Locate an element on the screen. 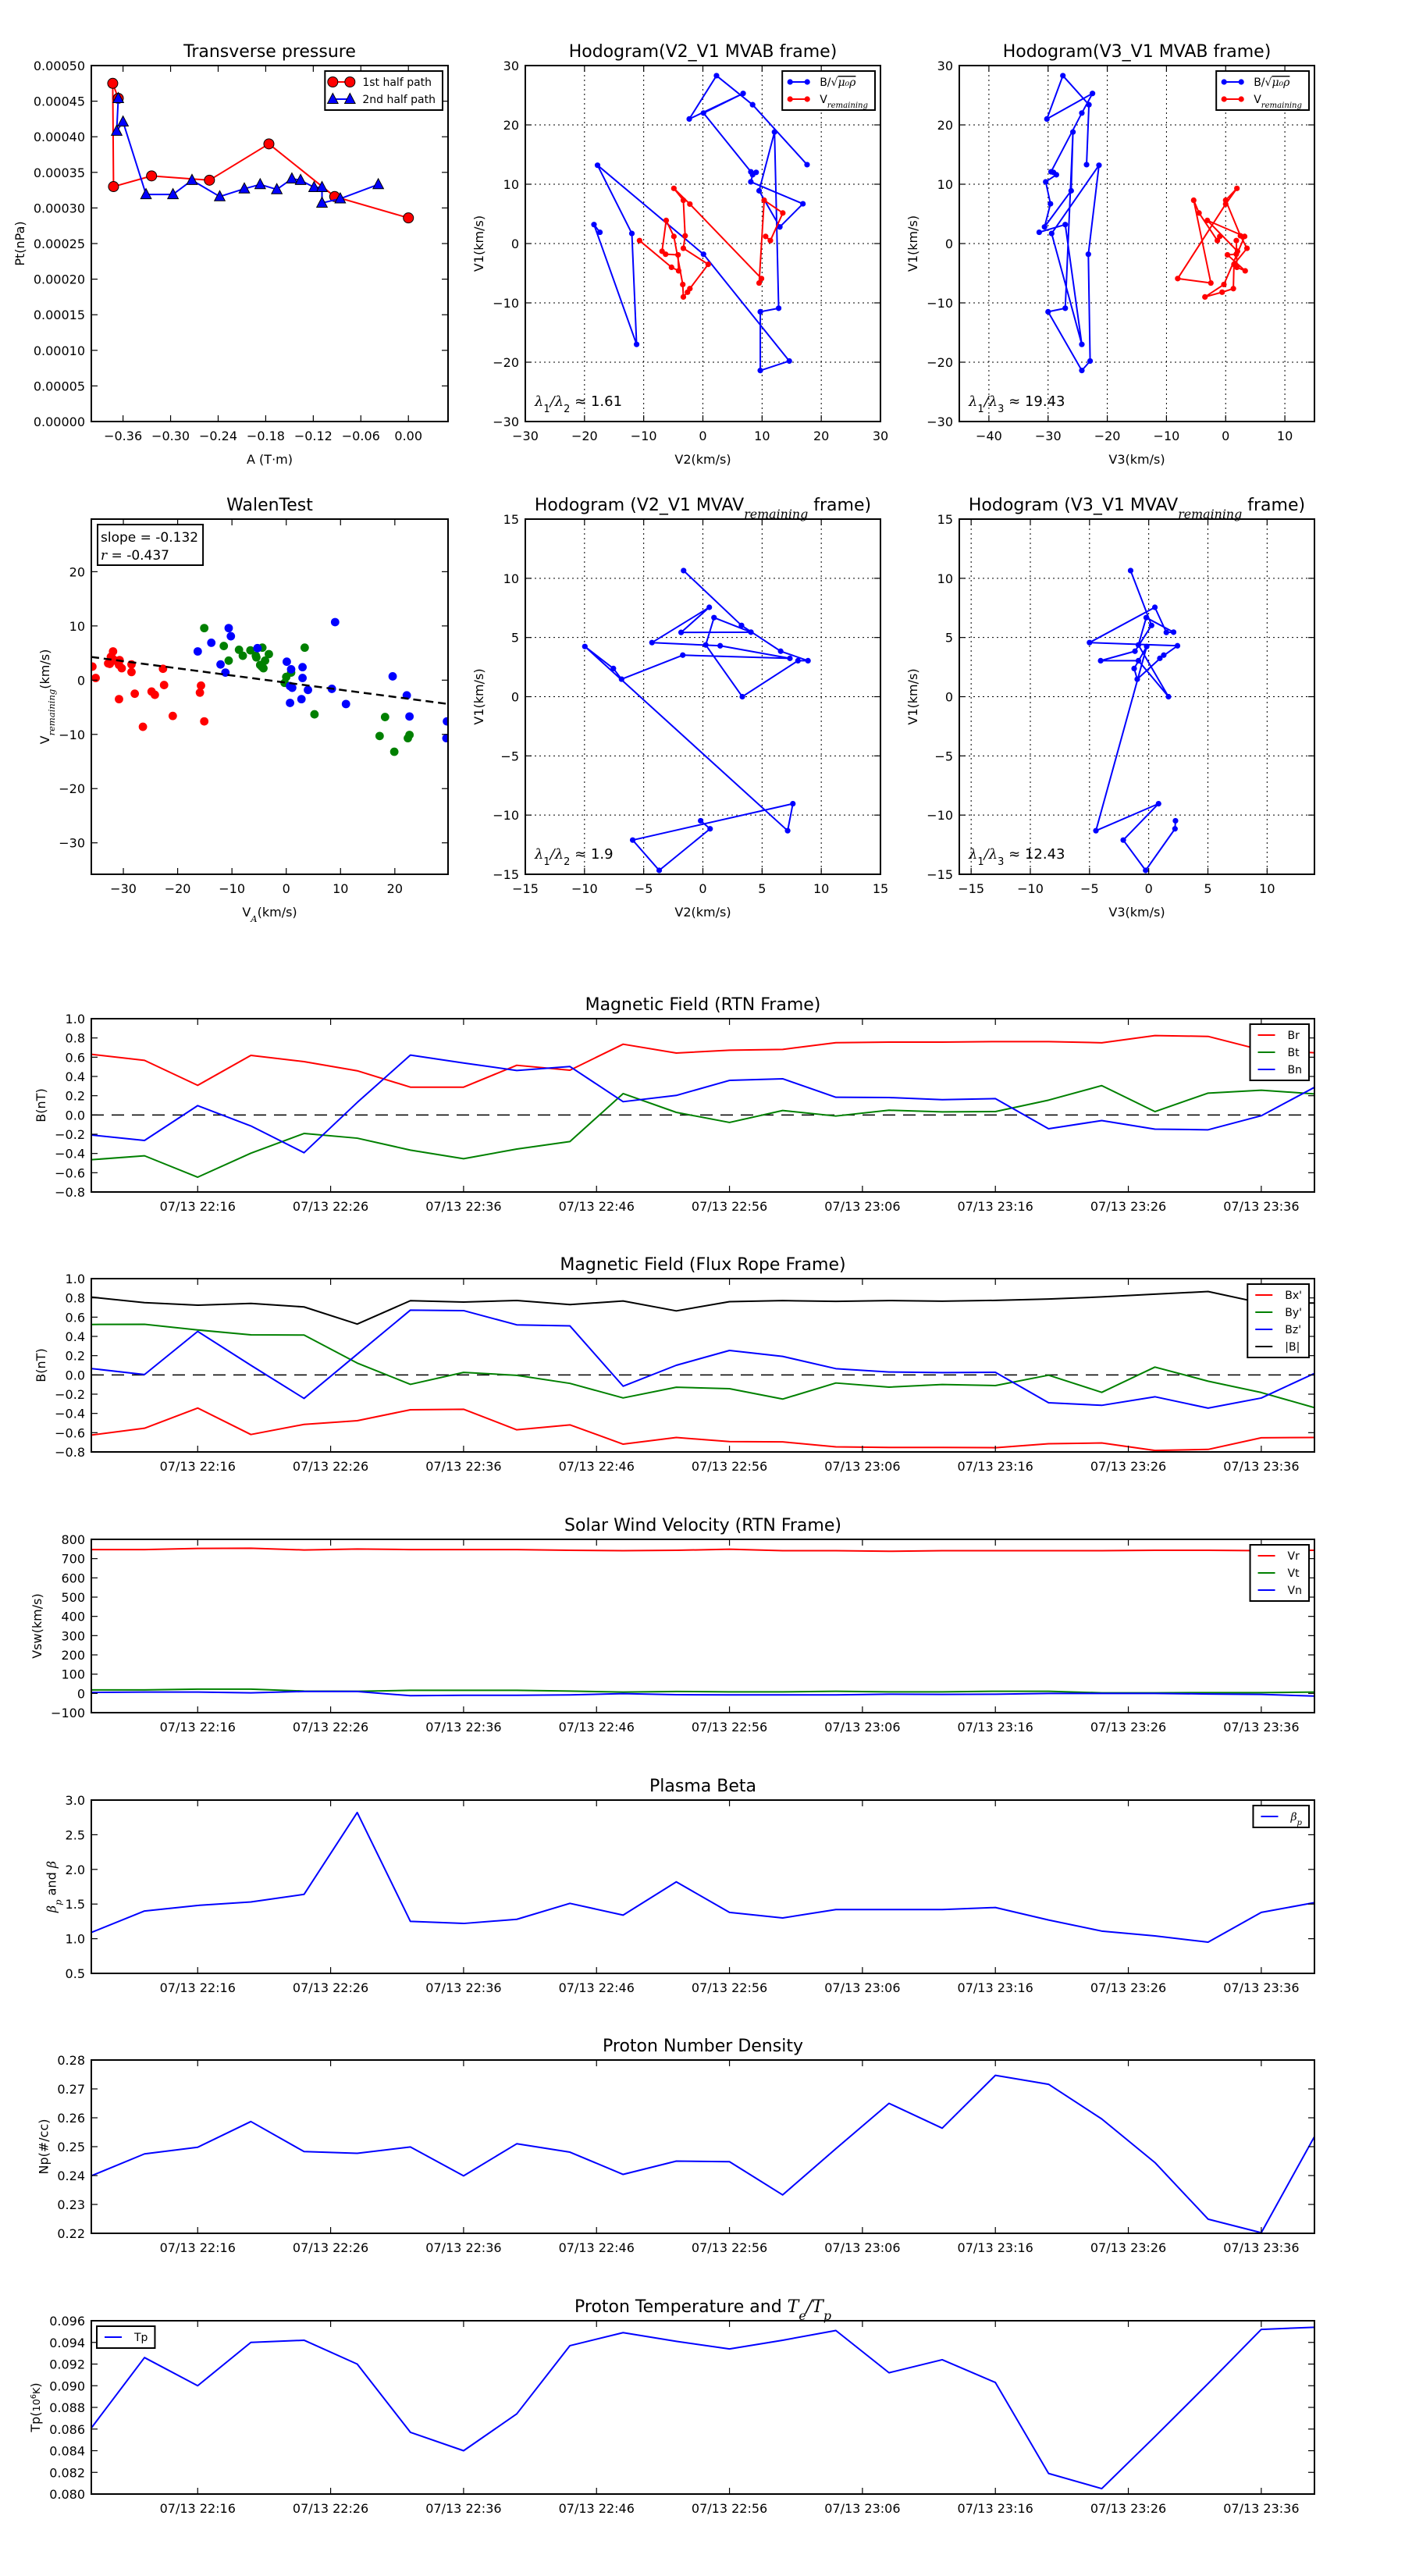  x-tick-label: −0.30 is located at coordinates (170, 436).